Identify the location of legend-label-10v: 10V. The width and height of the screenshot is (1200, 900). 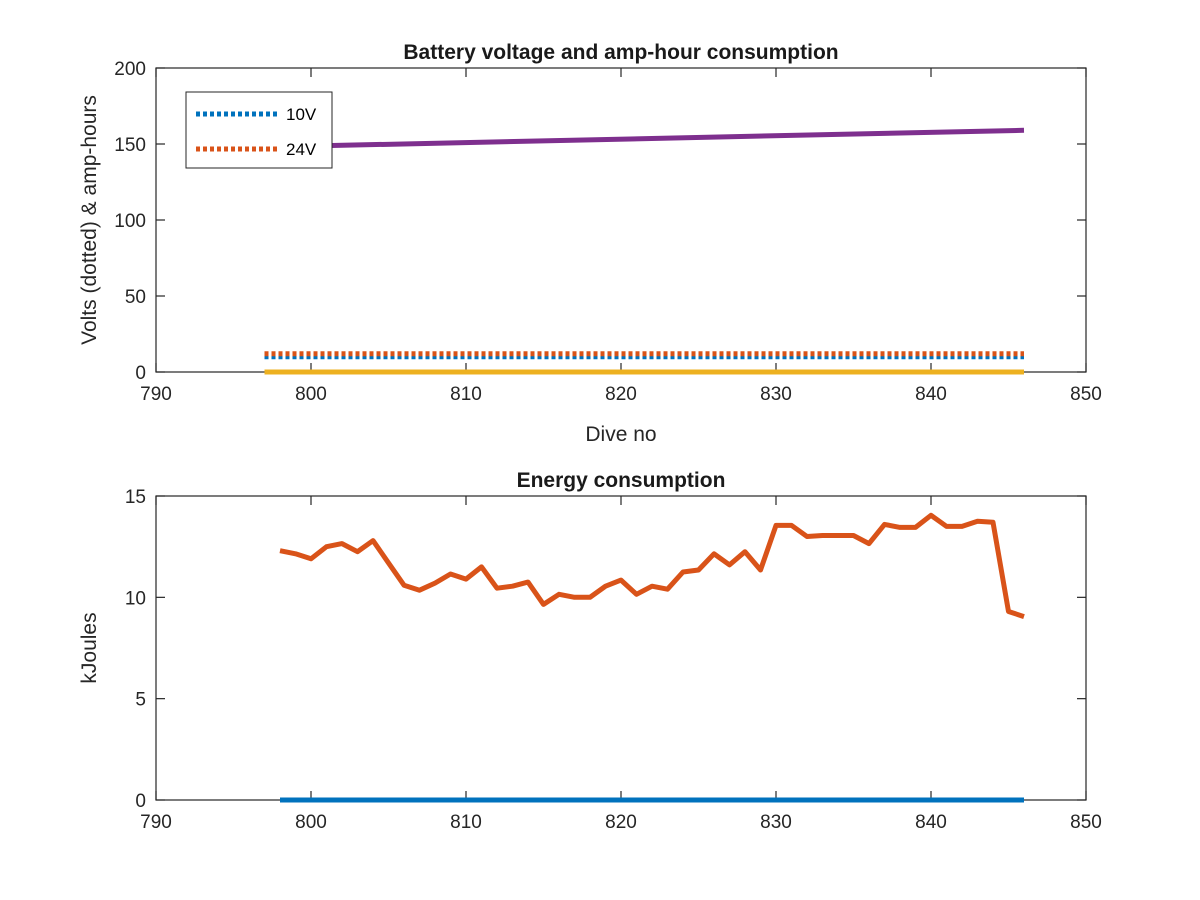
(301, 114).